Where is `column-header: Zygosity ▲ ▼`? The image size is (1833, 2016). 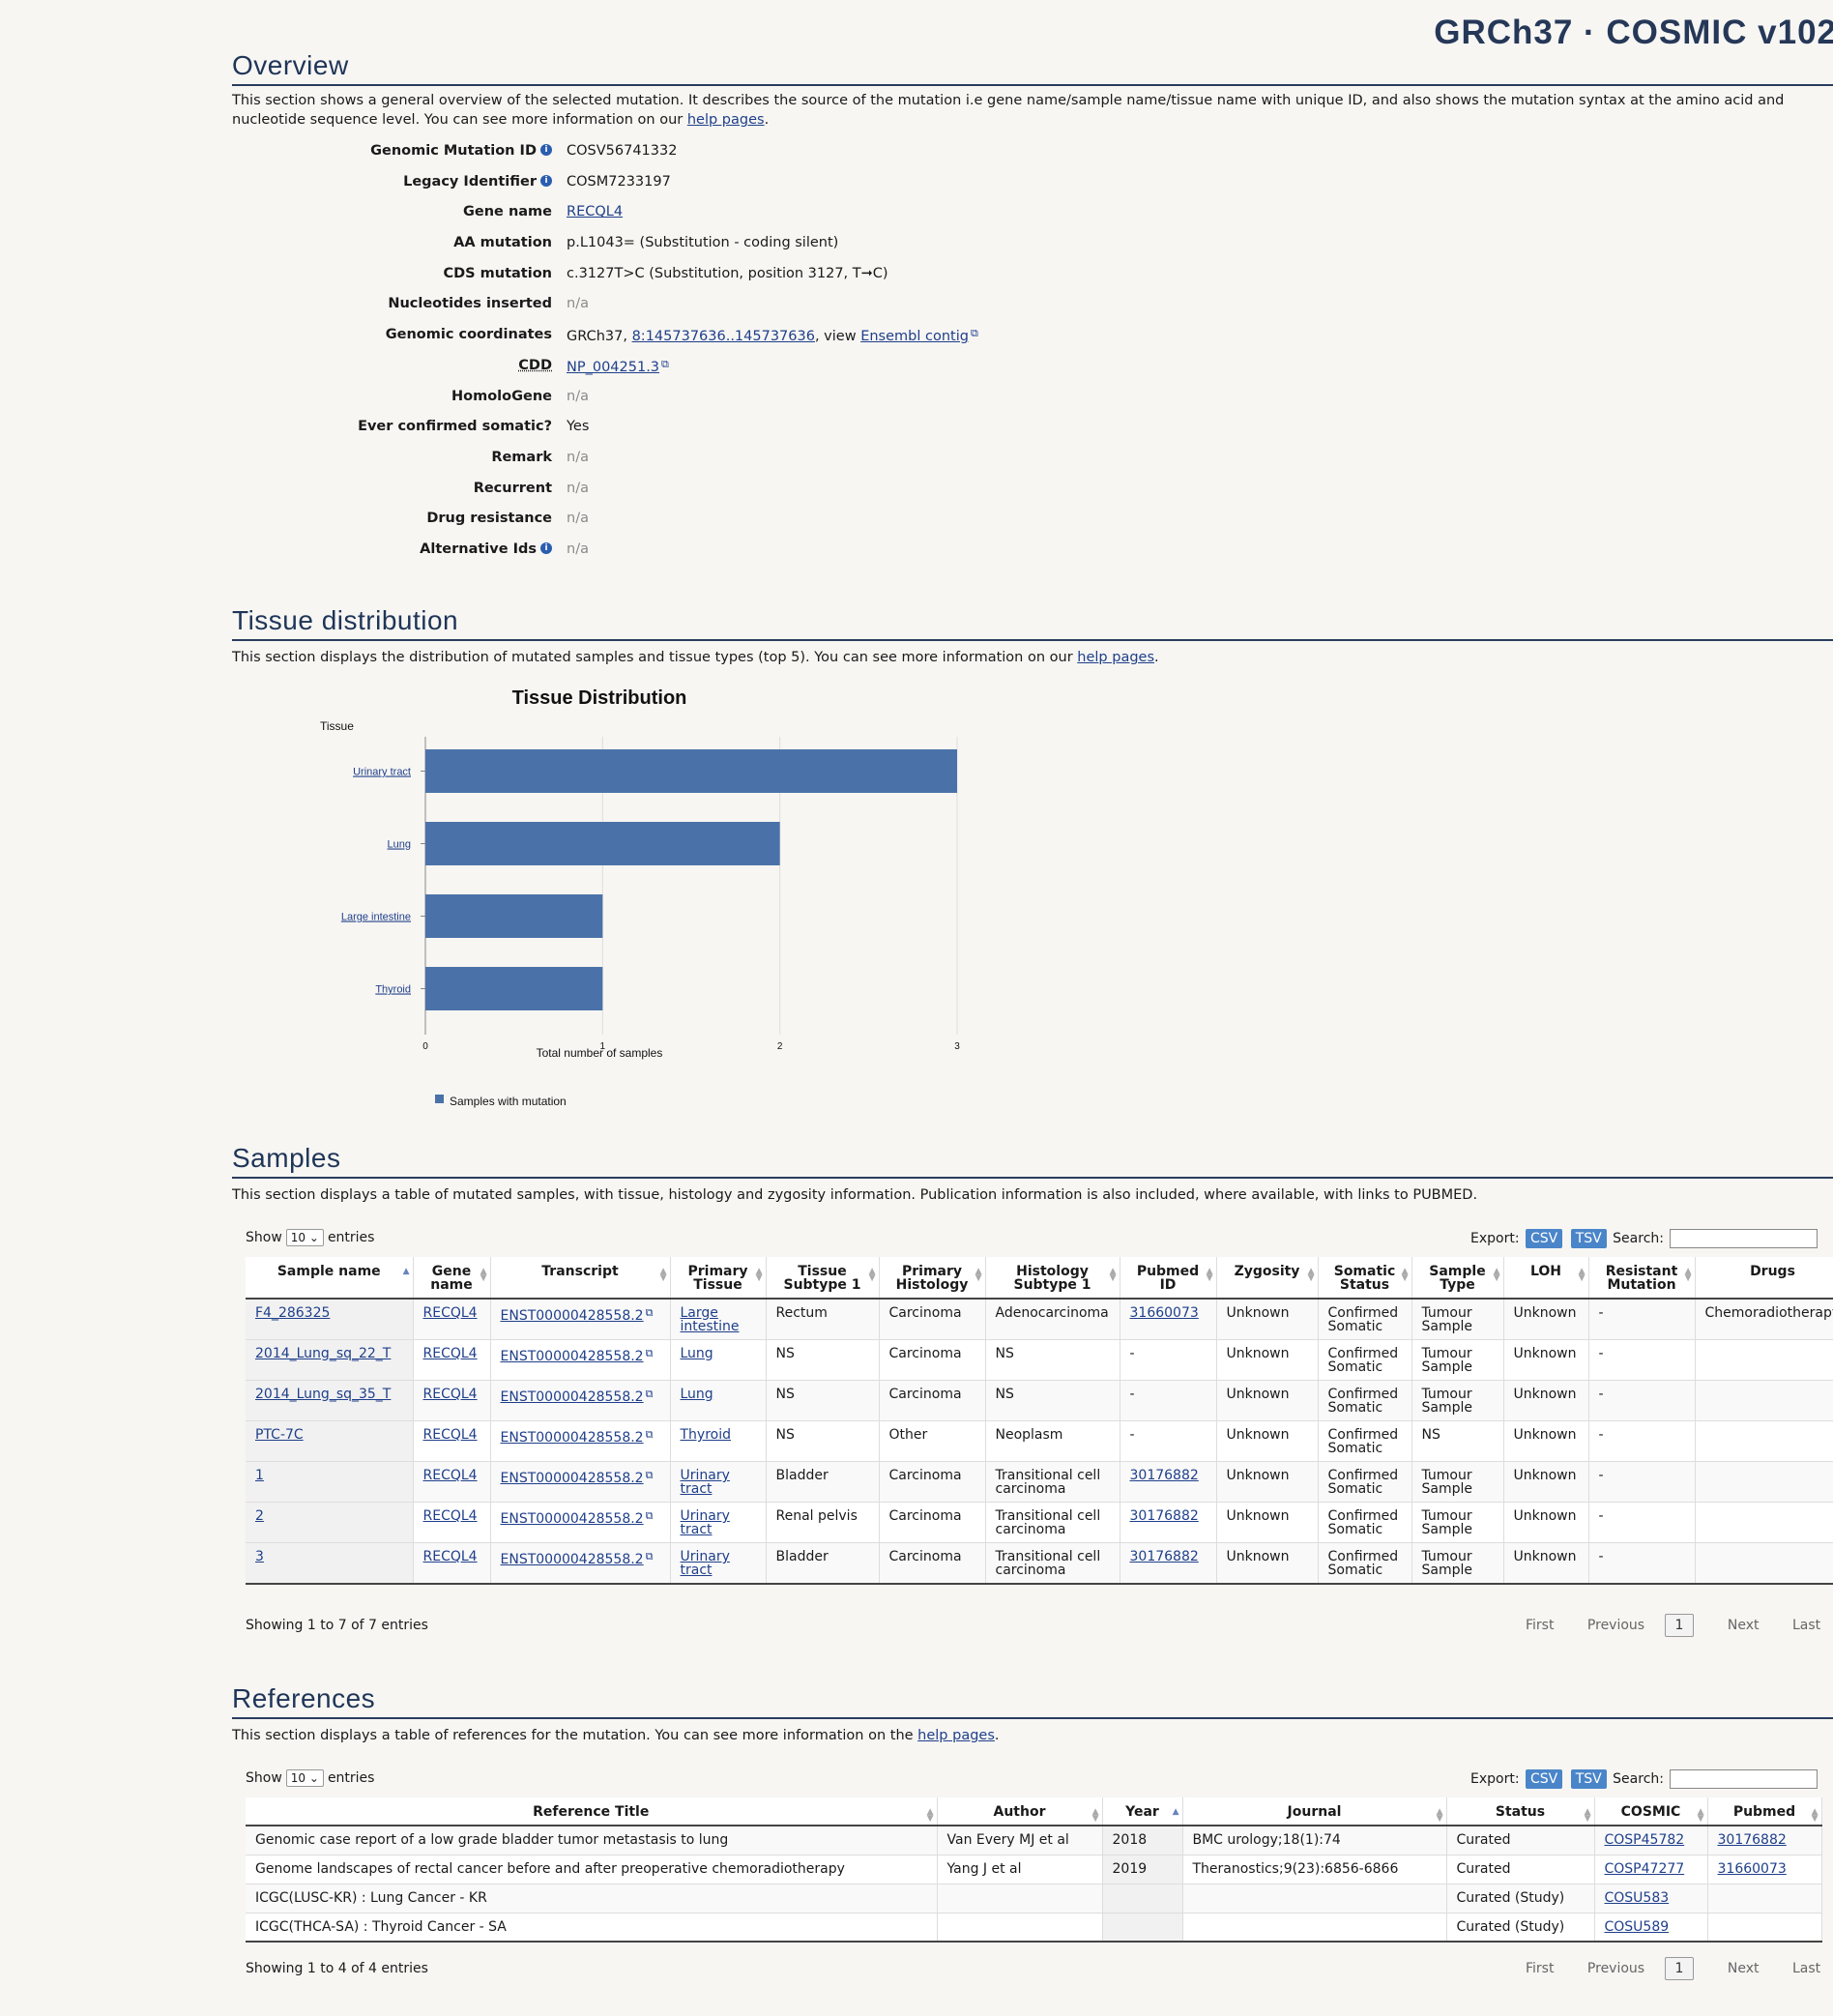 column-header: Zygosity ▲ ▼ is located at coordinates (1268, 1278).